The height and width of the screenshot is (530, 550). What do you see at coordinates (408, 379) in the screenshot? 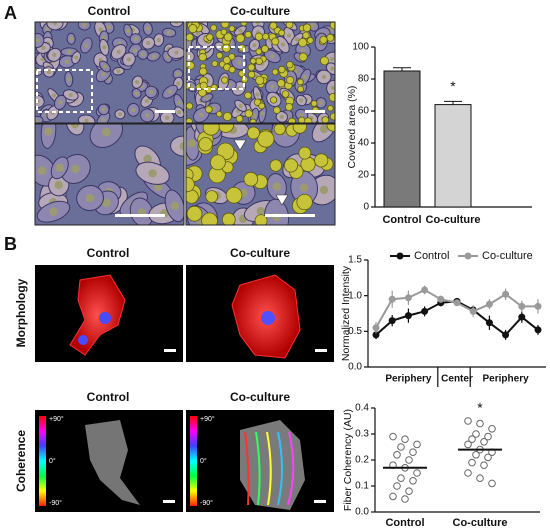
I see `x-region-label: Periphery` at bounding box center [408, 379].